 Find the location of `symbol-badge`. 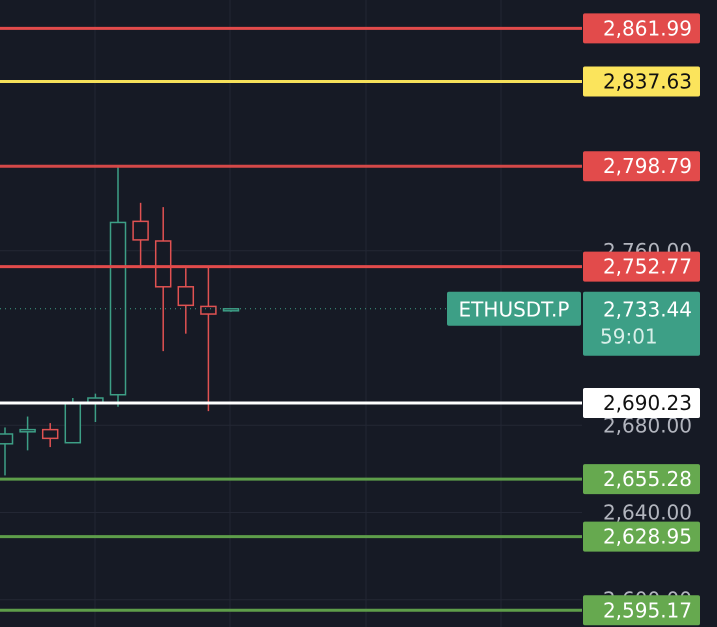

symbol-badge is located at coordinates (514, 308).